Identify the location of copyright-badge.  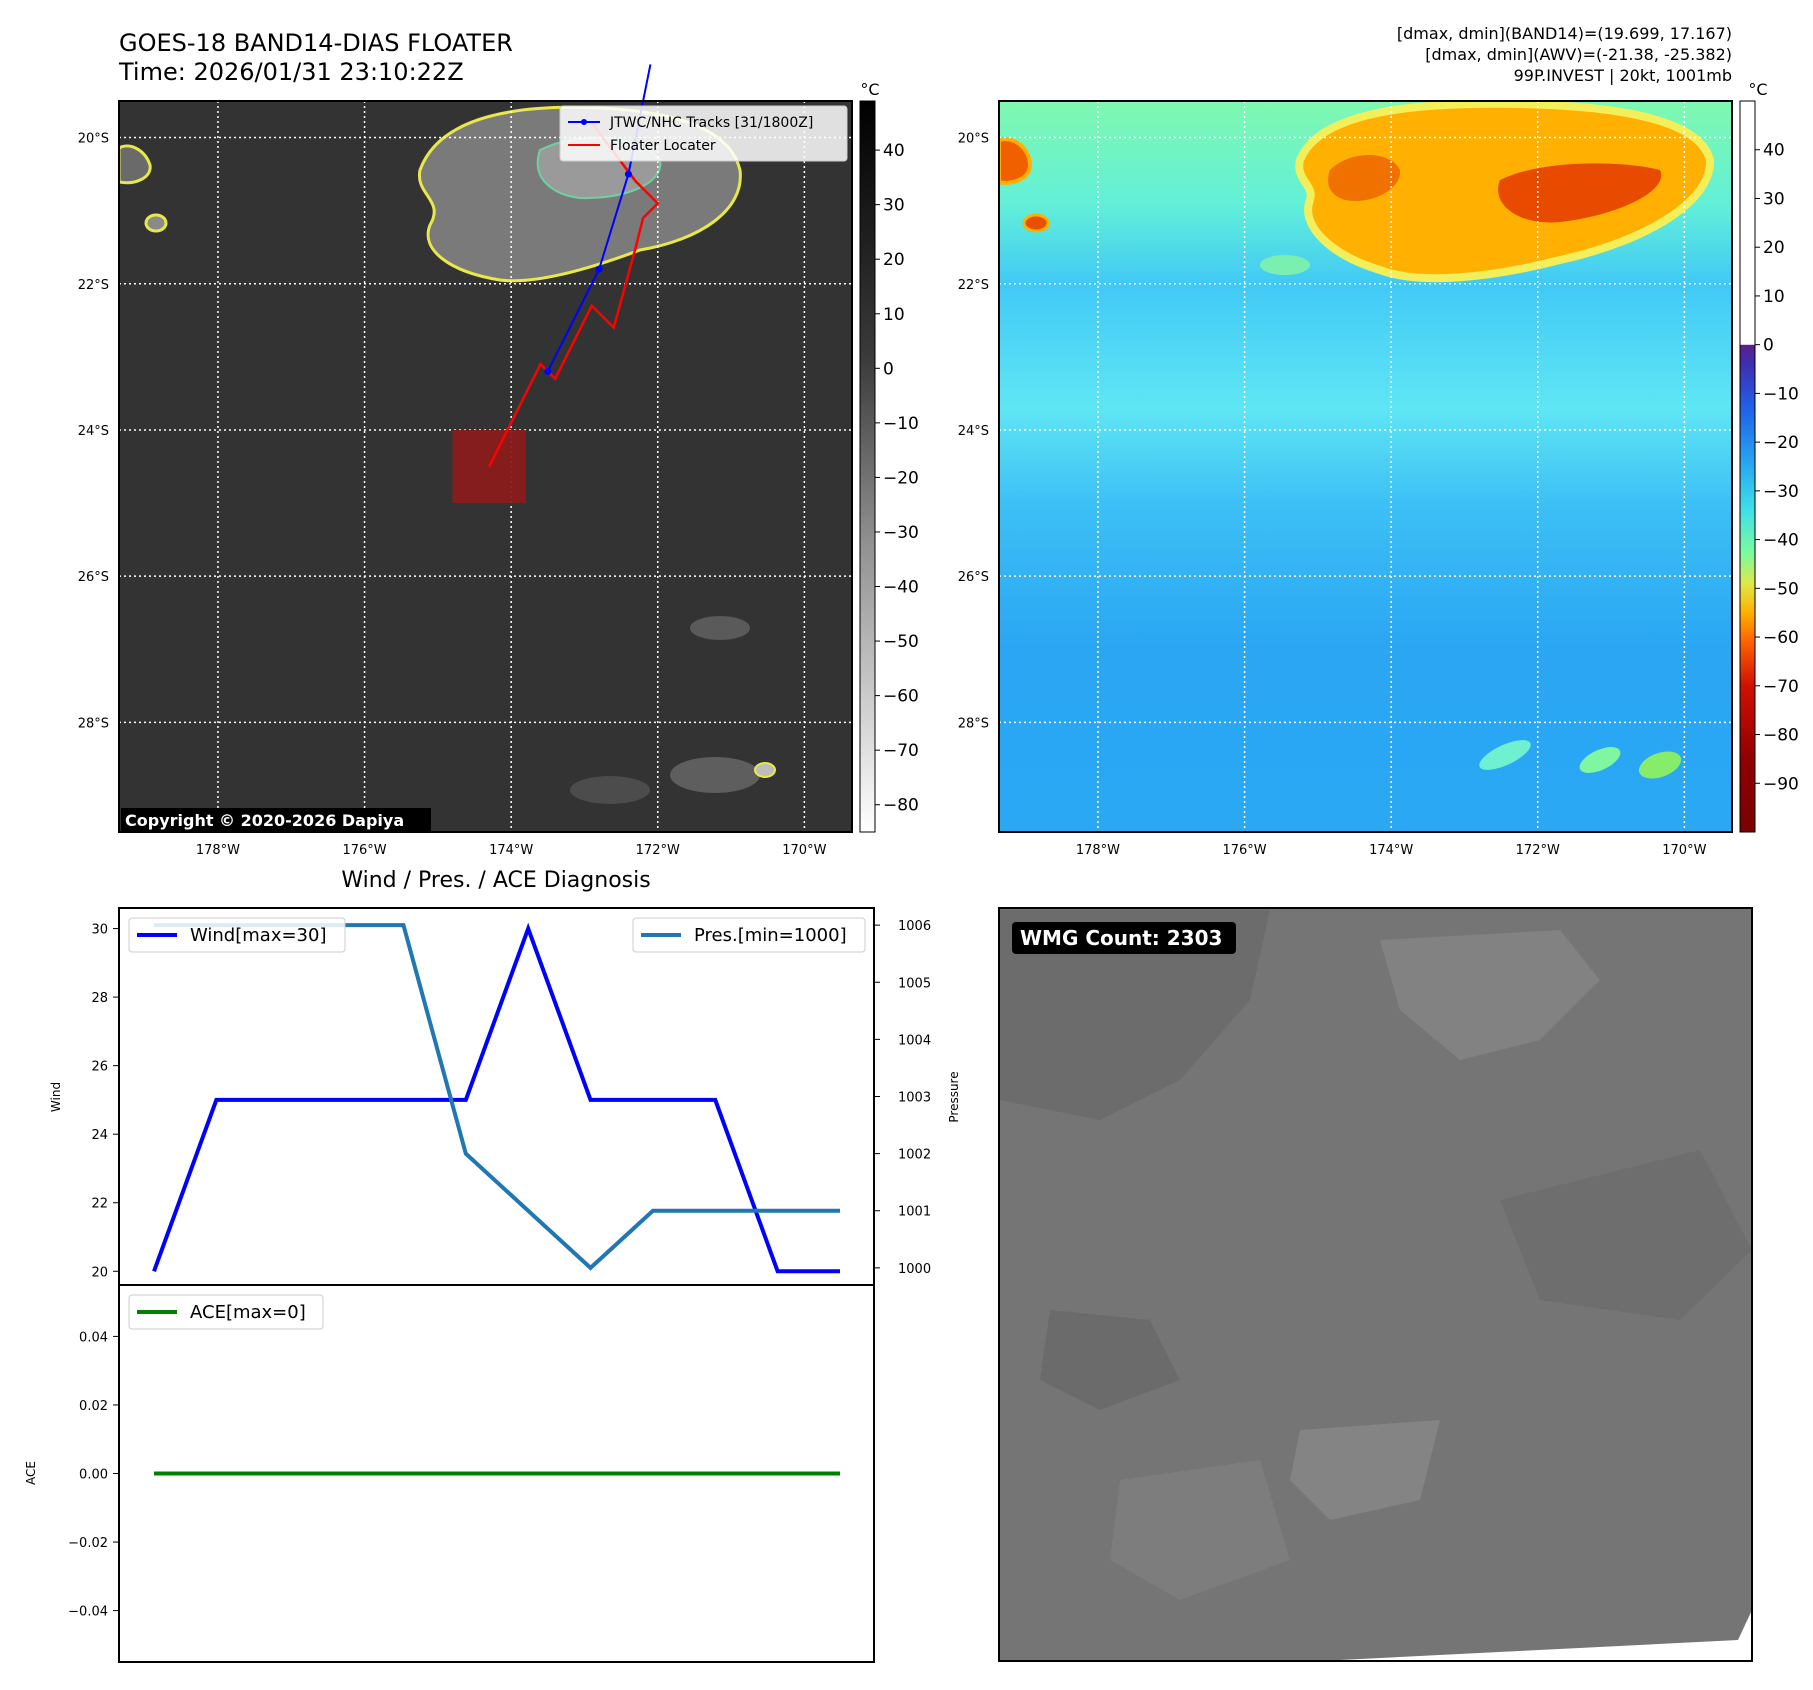
(276, 820).